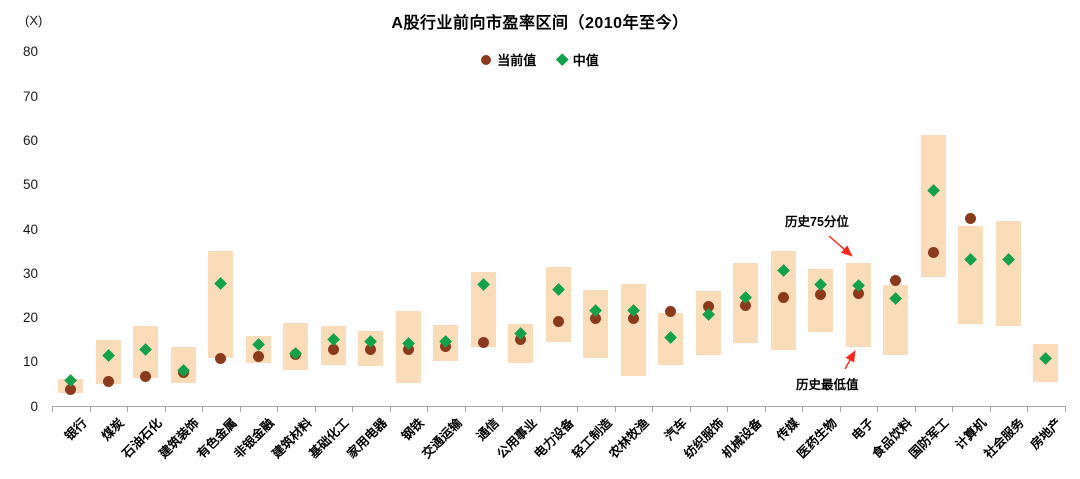 The width and height of the screenshot is (1080, 479). What do you see at coordinates (30, 273) in the screenshot?
I see `y-axis-tick-label: 30` at bounding box center [30, 273].